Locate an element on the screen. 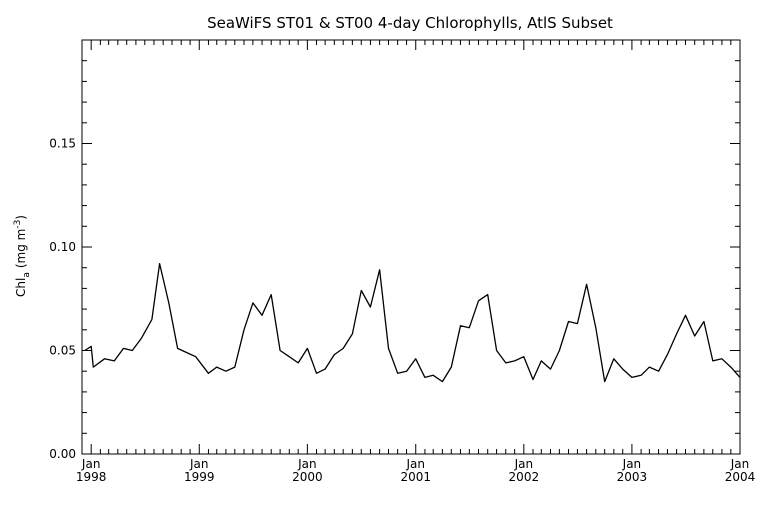  x-tick-year-label: 1998 is located at coordinates (91, 477).